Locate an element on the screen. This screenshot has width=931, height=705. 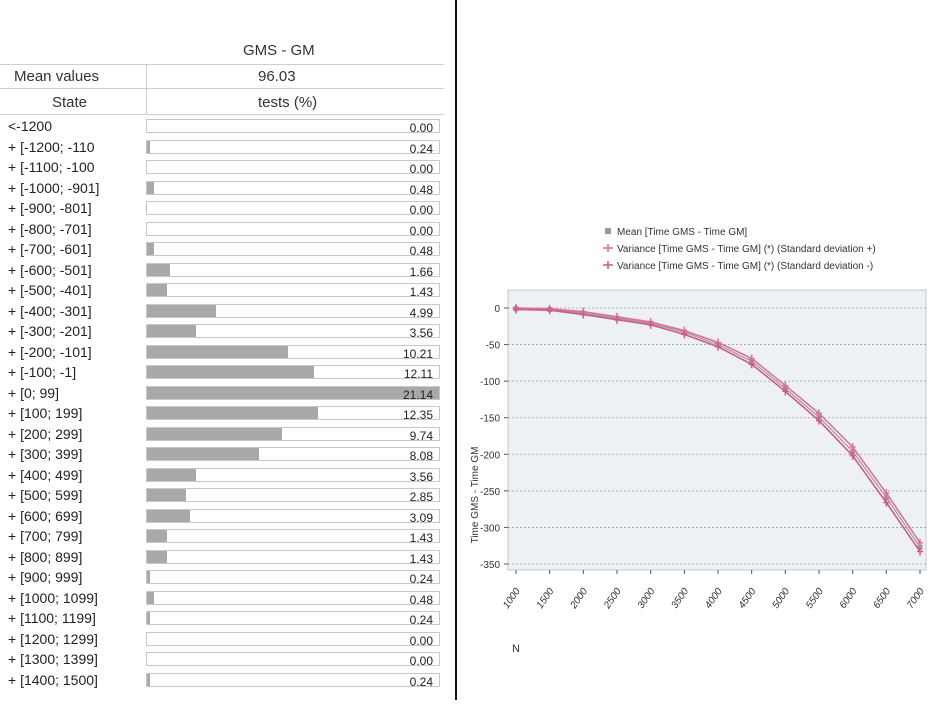
table-row: + [-700; -601] 0.48 is located at coordinates (222, 249).